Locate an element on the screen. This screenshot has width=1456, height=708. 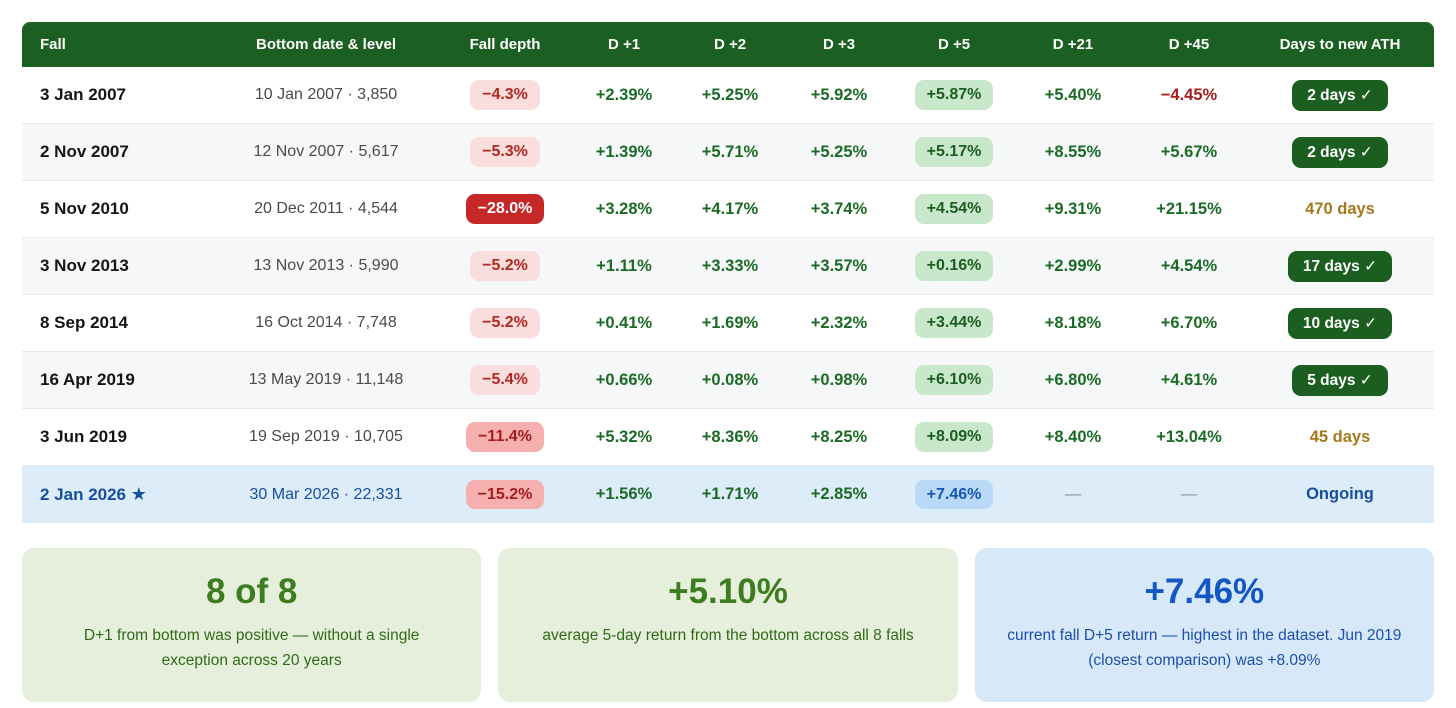
days-to-ath-cell: 10 days ✓ is located at coordinates (1340, 323).